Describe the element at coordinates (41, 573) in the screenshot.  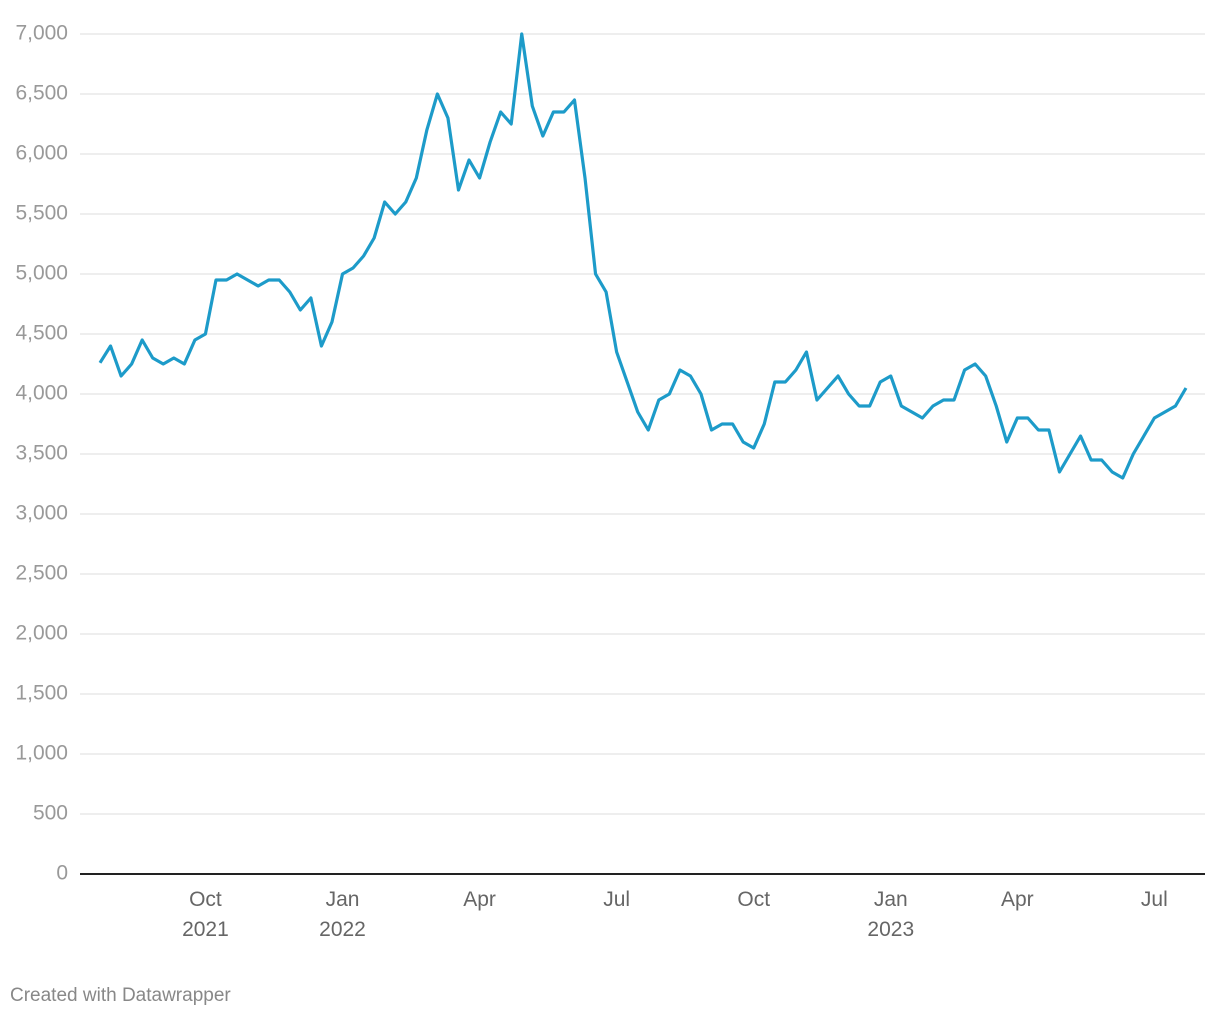
I see `y-tick-label: 2,500` at that location.